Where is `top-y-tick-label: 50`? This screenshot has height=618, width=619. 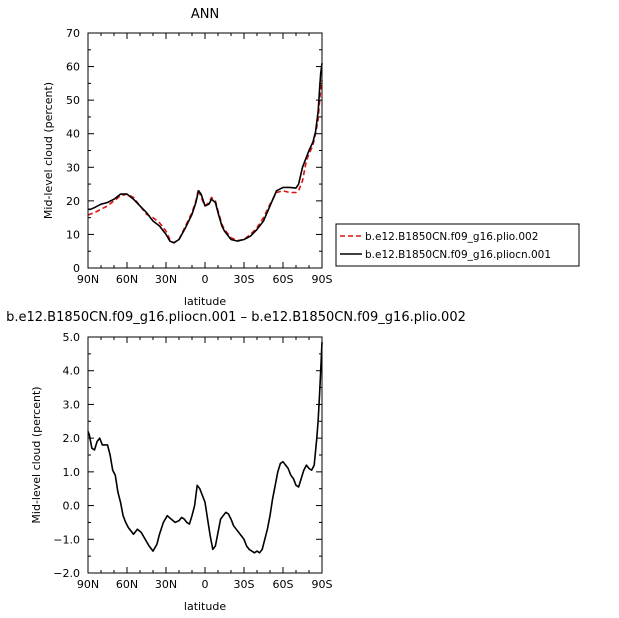
top-y-tick-label: 50 is located at coordinates (73, 100).